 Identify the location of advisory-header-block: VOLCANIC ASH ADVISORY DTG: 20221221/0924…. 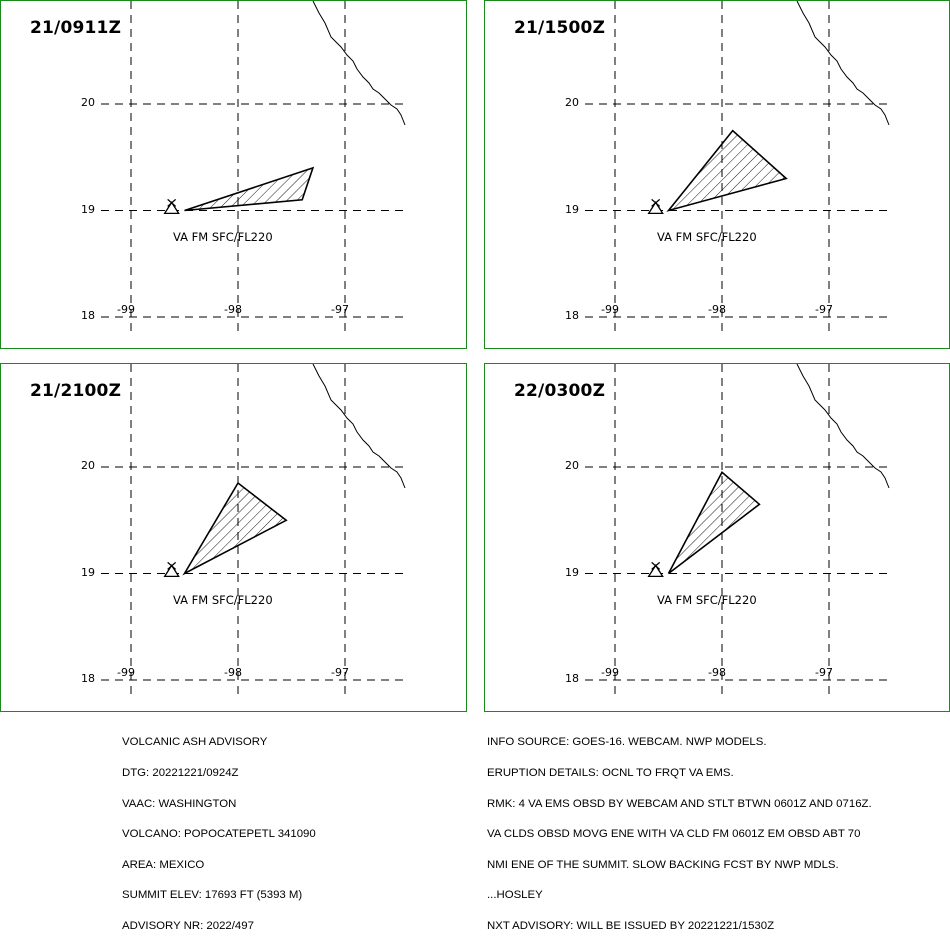
(219, 829).